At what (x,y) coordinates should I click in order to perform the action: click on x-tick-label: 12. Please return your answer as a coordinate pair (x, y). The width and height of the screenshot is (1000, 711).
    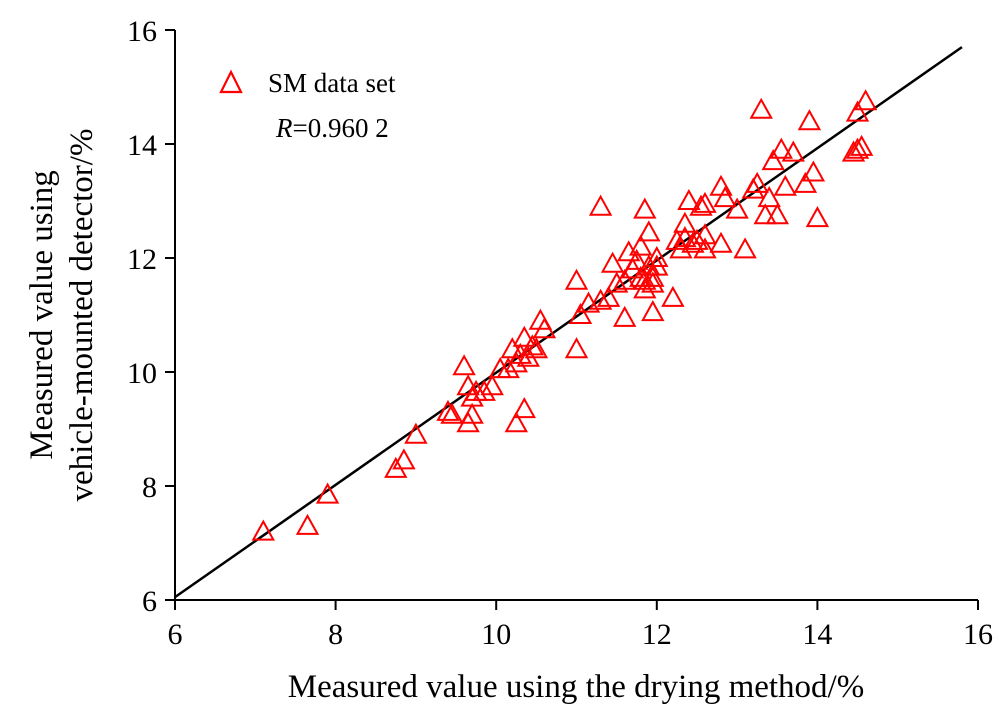
    Looking at the image, I should click on (657, 634).